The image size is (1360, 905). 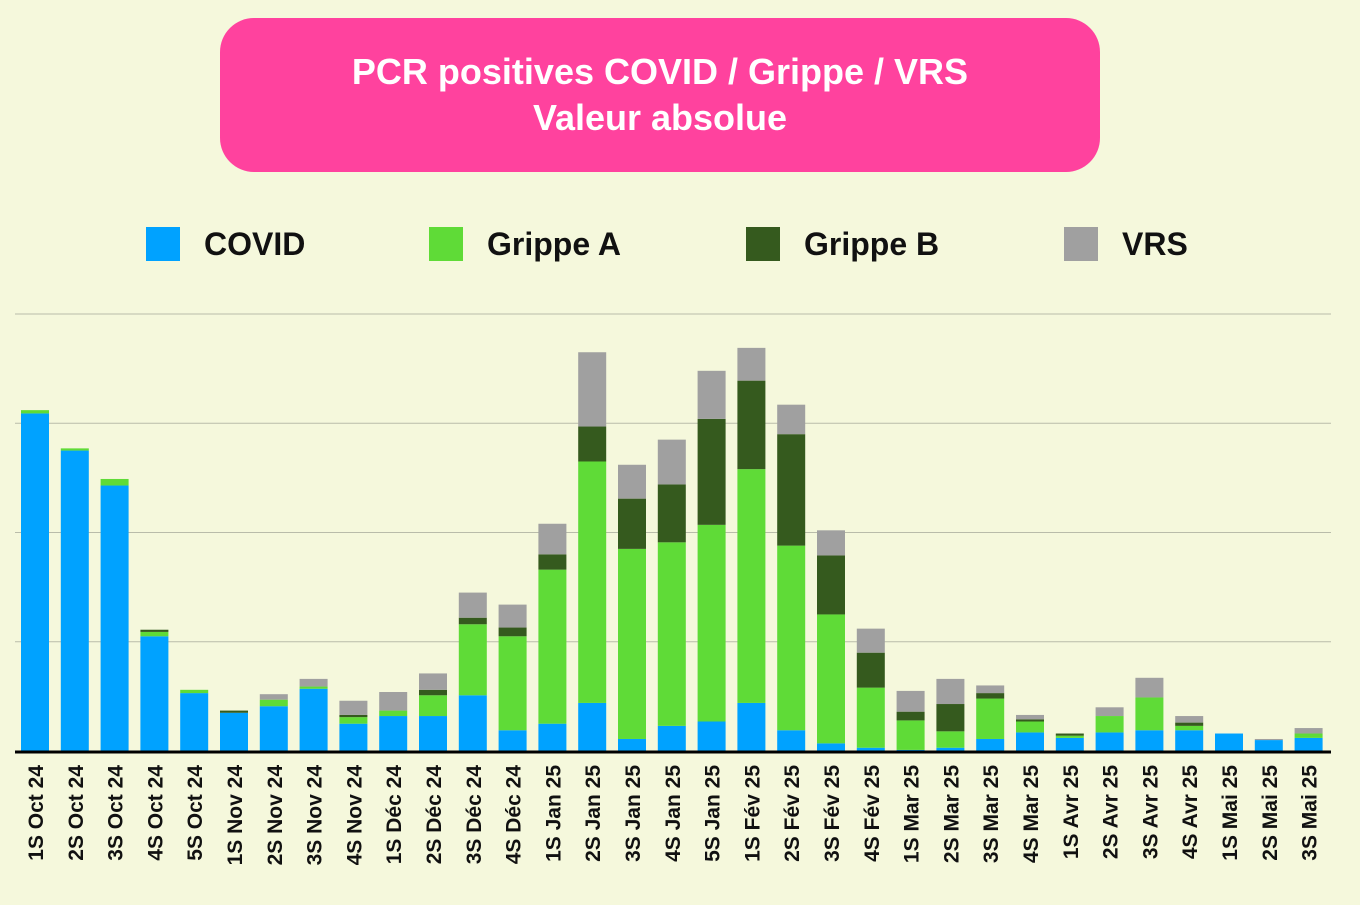 What do you see at coordinates (163, 244) in the screenshot?
I see `legend-swatch-covid` at bounding box center [163, 244].